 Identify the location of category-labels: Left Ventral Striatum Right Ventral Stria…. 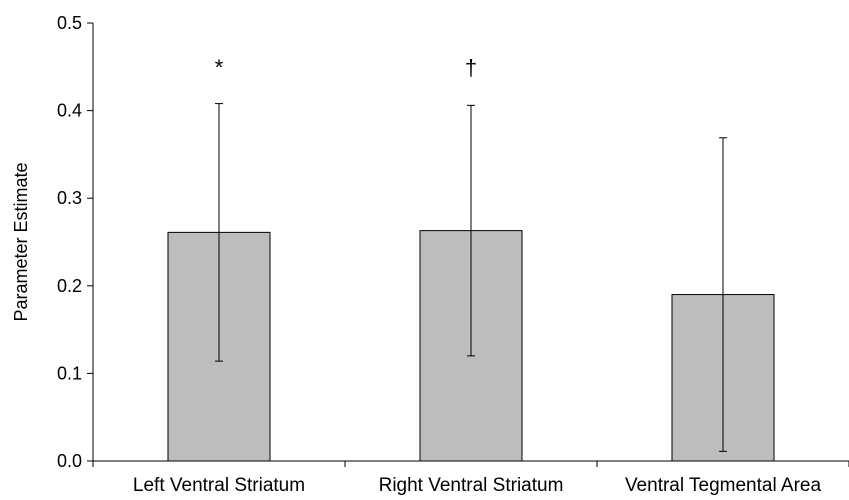
(477, 485).